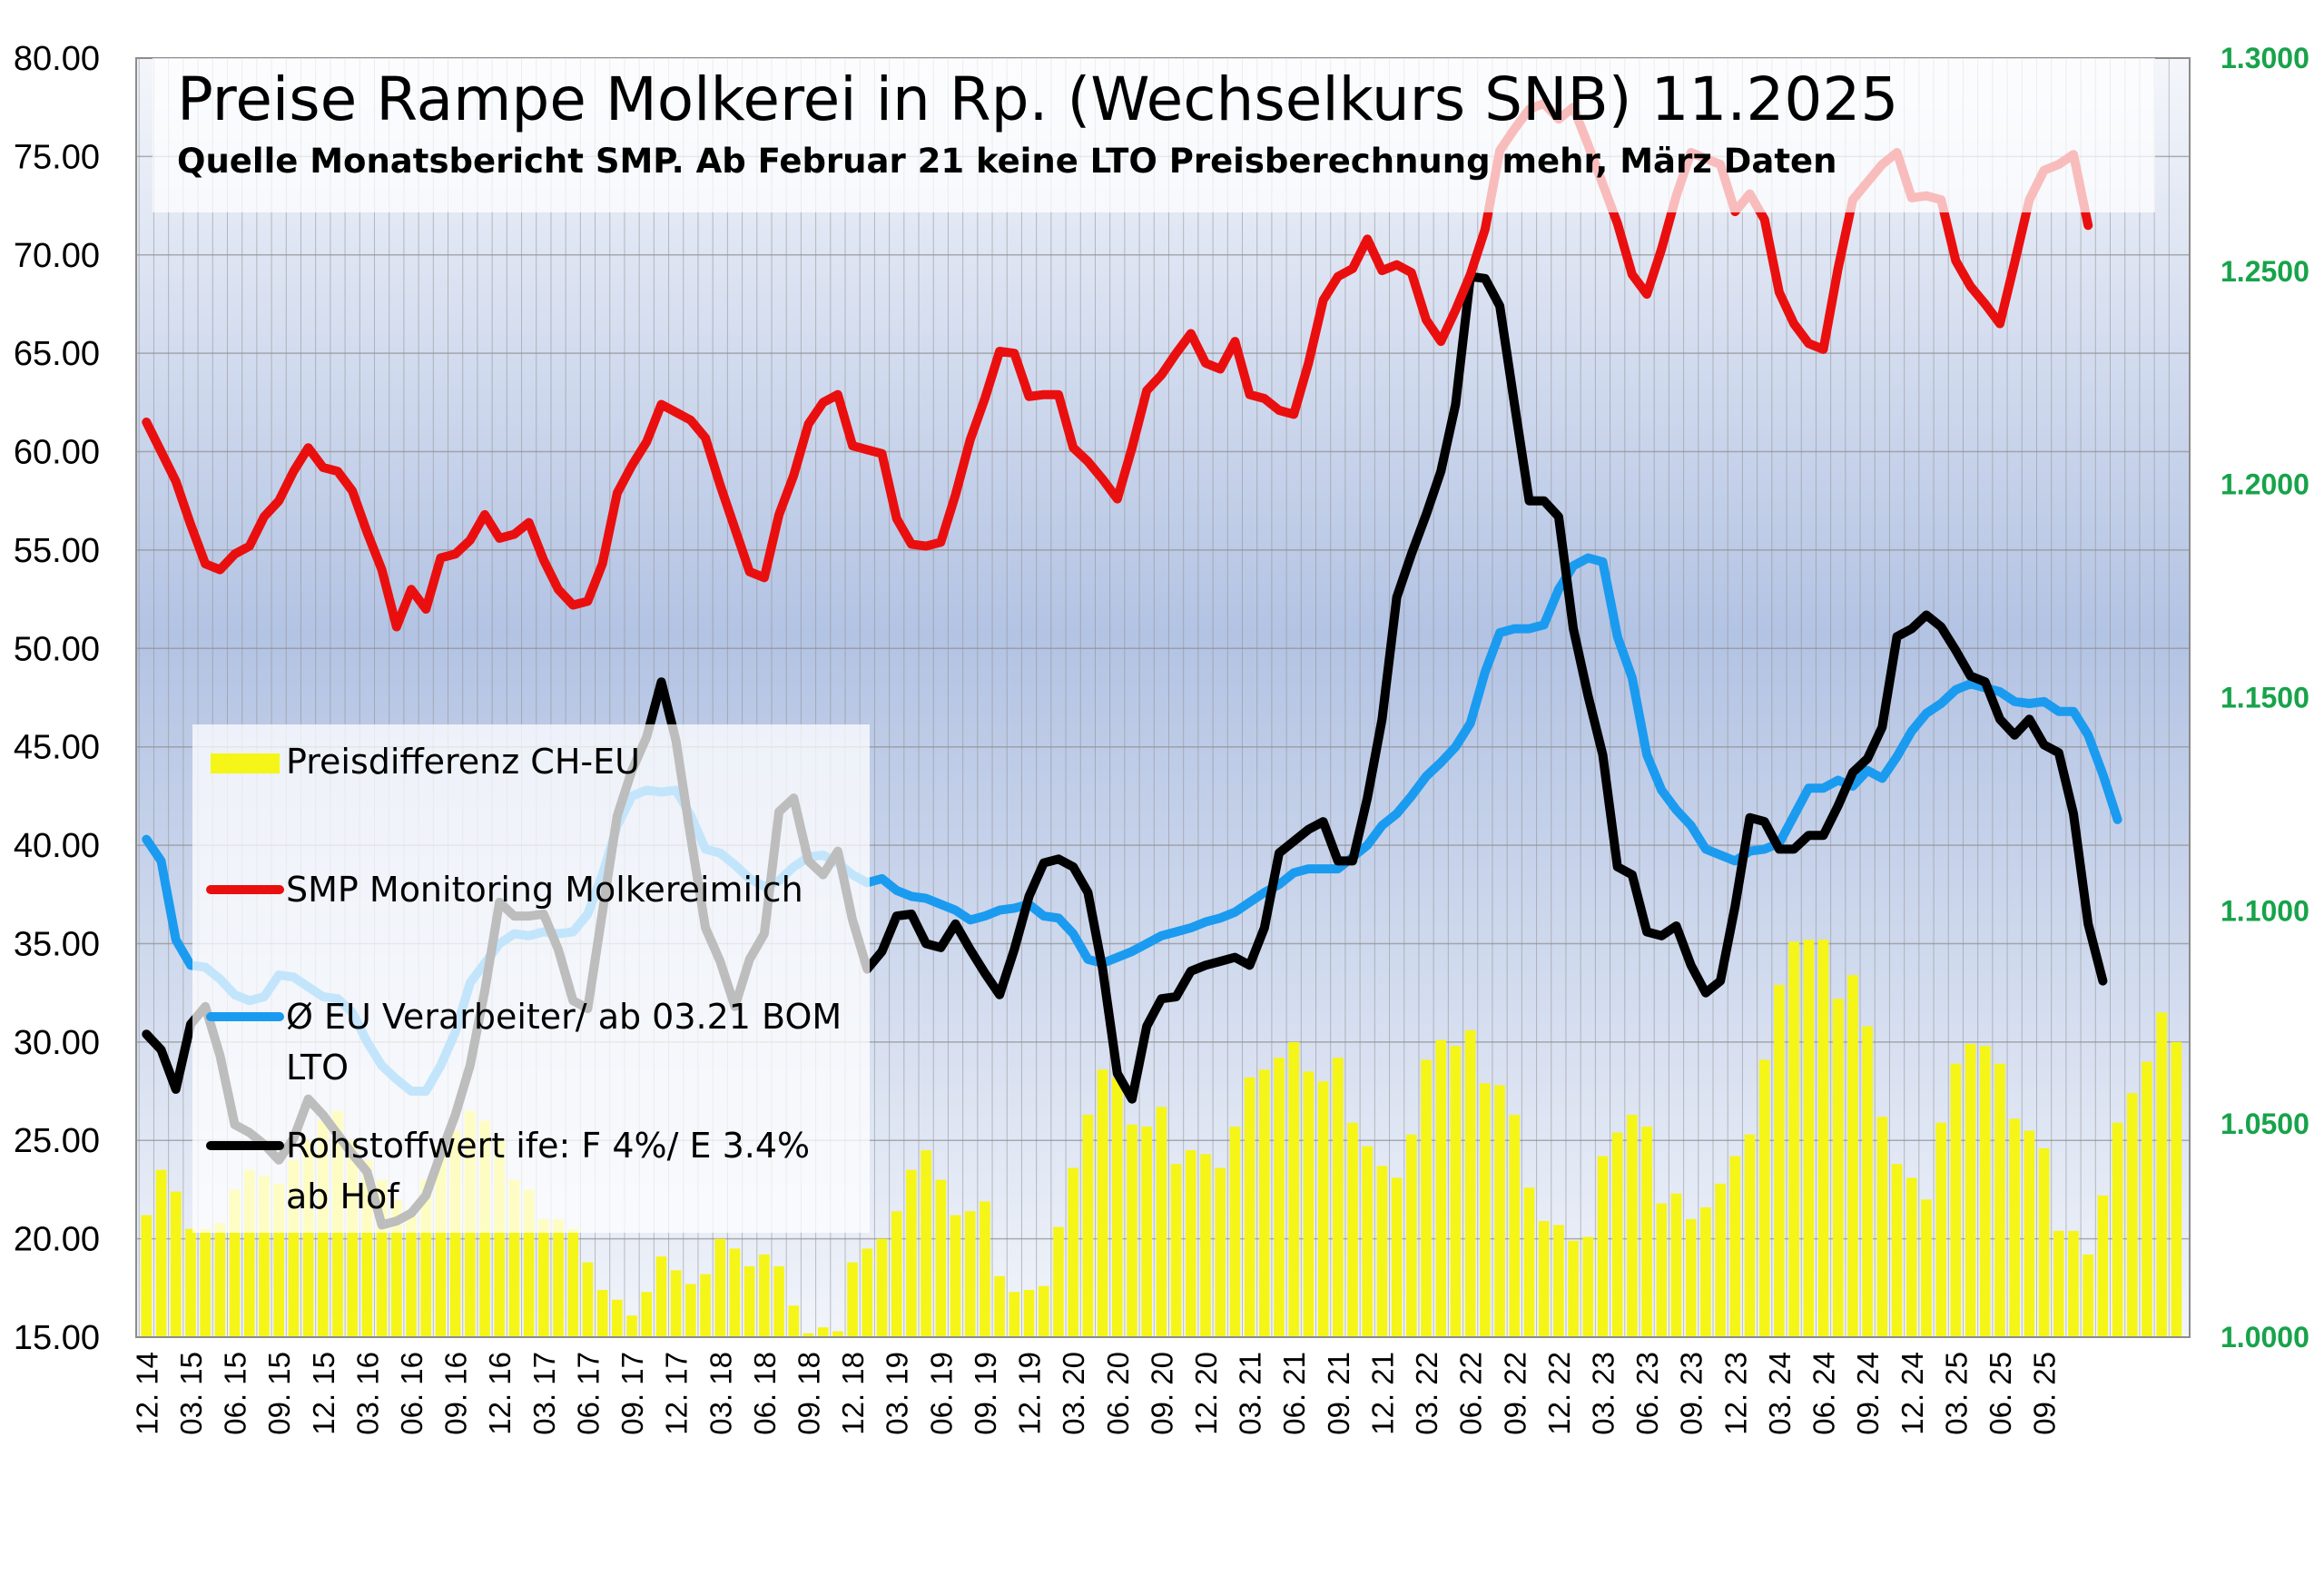  What do you see at coordinates (411, 1393) in the screenshot?
I see `x-tick-label: 06. 16` at bounding box center [411, 1393].